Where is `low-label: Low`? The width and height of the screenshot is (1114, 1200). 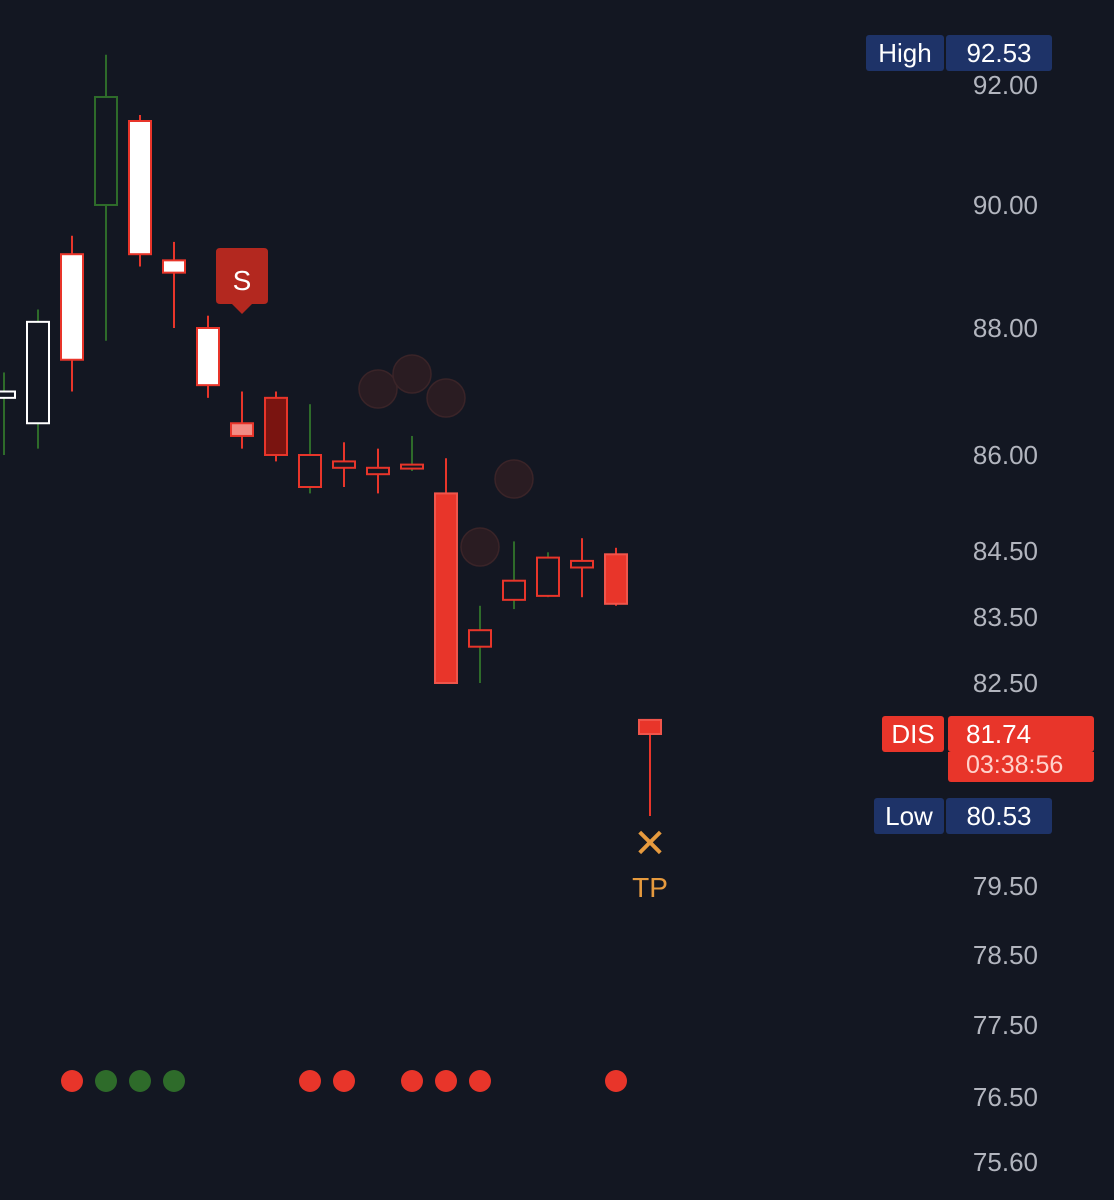 low-label: Low is located at coordinates (909, 816).